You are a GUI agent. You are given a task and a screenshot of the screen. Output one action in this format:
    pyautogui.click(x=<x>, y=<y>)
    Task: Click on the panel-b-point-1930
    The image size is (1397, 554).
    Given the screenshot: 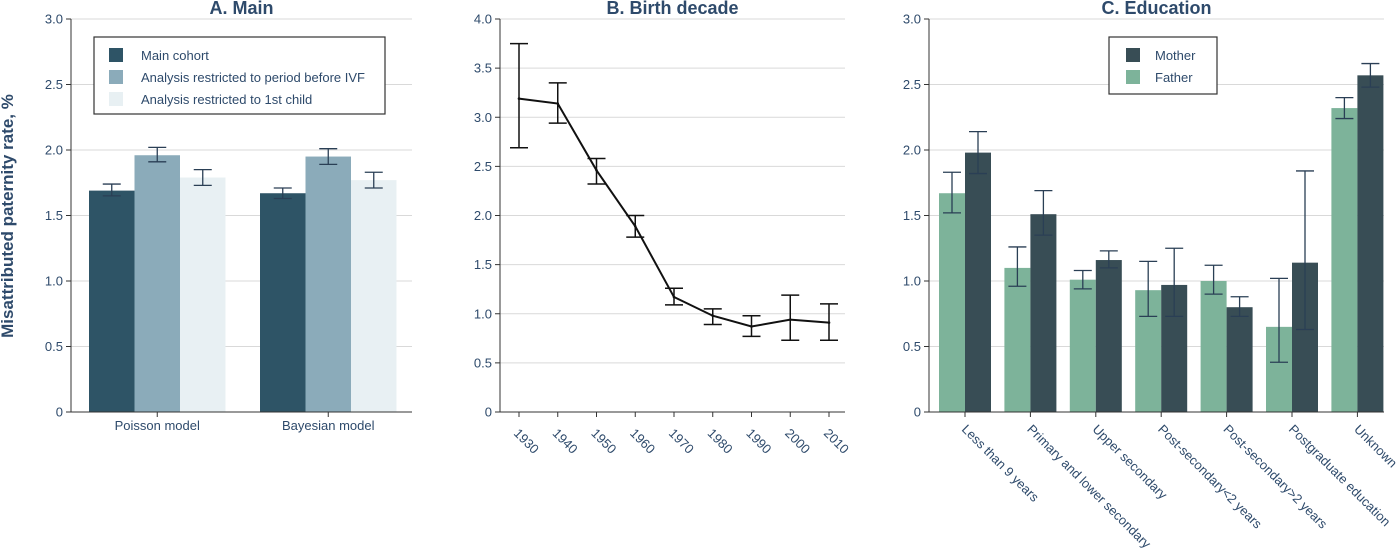 What is the action you would take?
    pyautogui.click(x=519, y=98)
    